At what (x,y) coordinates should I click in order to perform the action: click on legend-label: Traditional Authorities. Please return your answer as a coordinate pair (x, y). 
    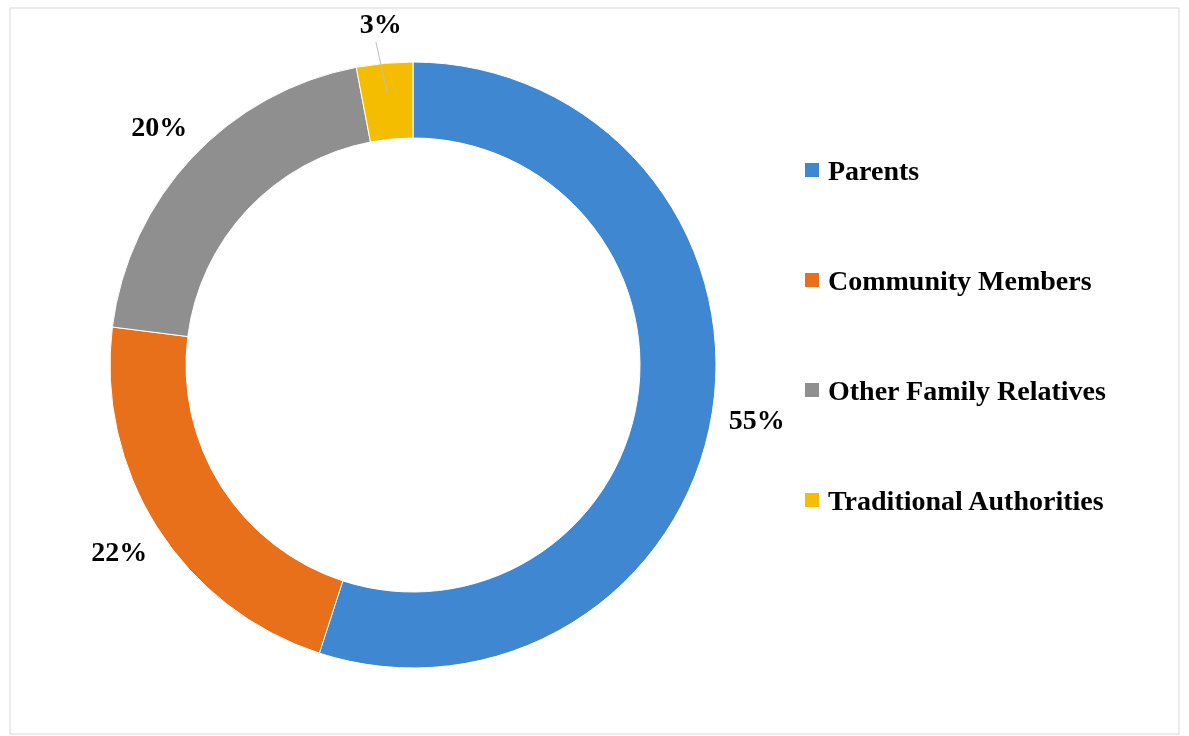
    Looking at the image, I should click on (966, 500).